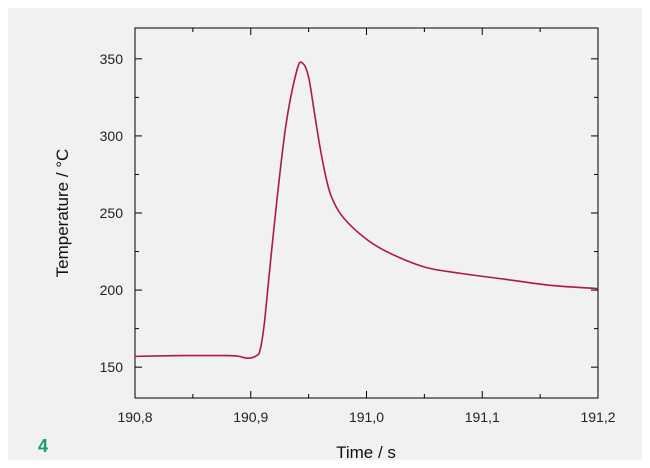 The image size is (650, 468). Describe the element at coordinates (597, 417) in the screenshot. I see `x-tick-label: 191,2` at that location.